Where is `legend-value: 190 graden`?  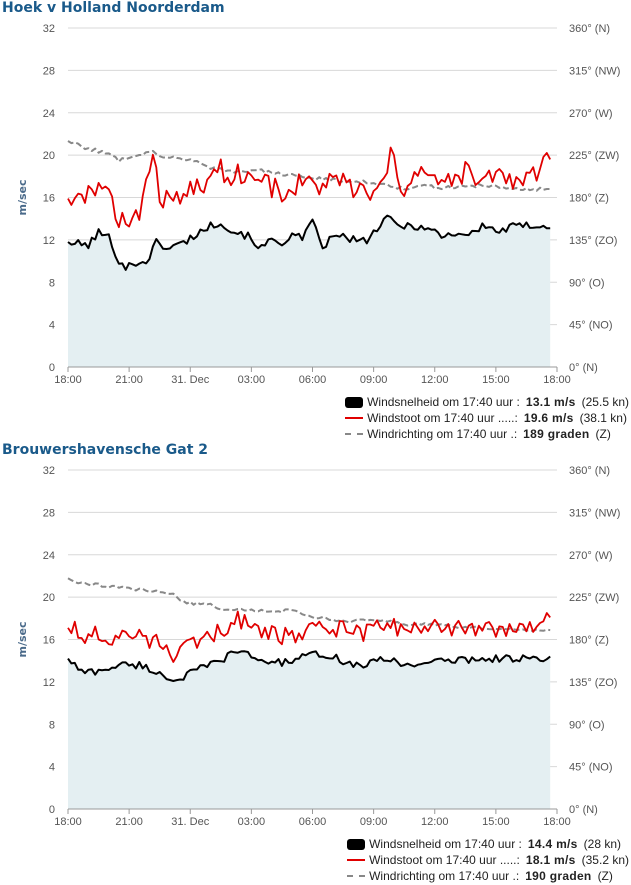 legend-value: 190 graden is located at coordinates (558, 876).